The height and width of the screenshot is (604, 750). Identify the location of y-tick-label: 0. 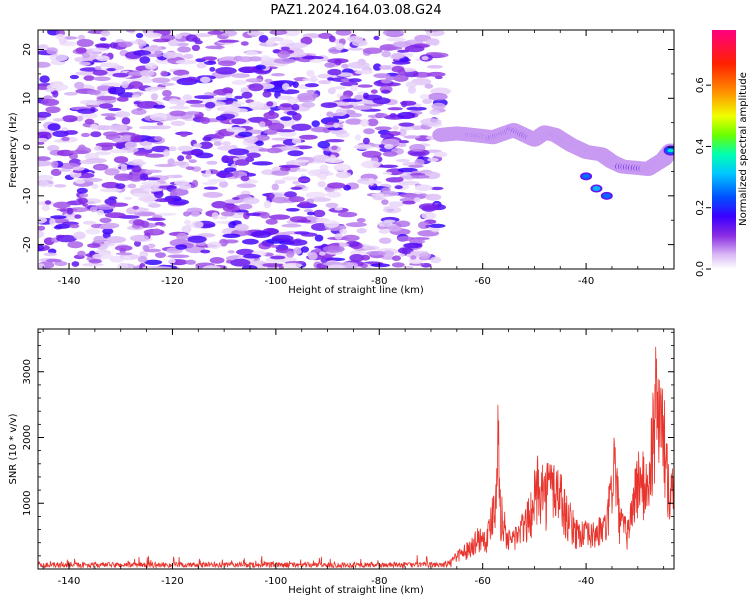
(27, 147).